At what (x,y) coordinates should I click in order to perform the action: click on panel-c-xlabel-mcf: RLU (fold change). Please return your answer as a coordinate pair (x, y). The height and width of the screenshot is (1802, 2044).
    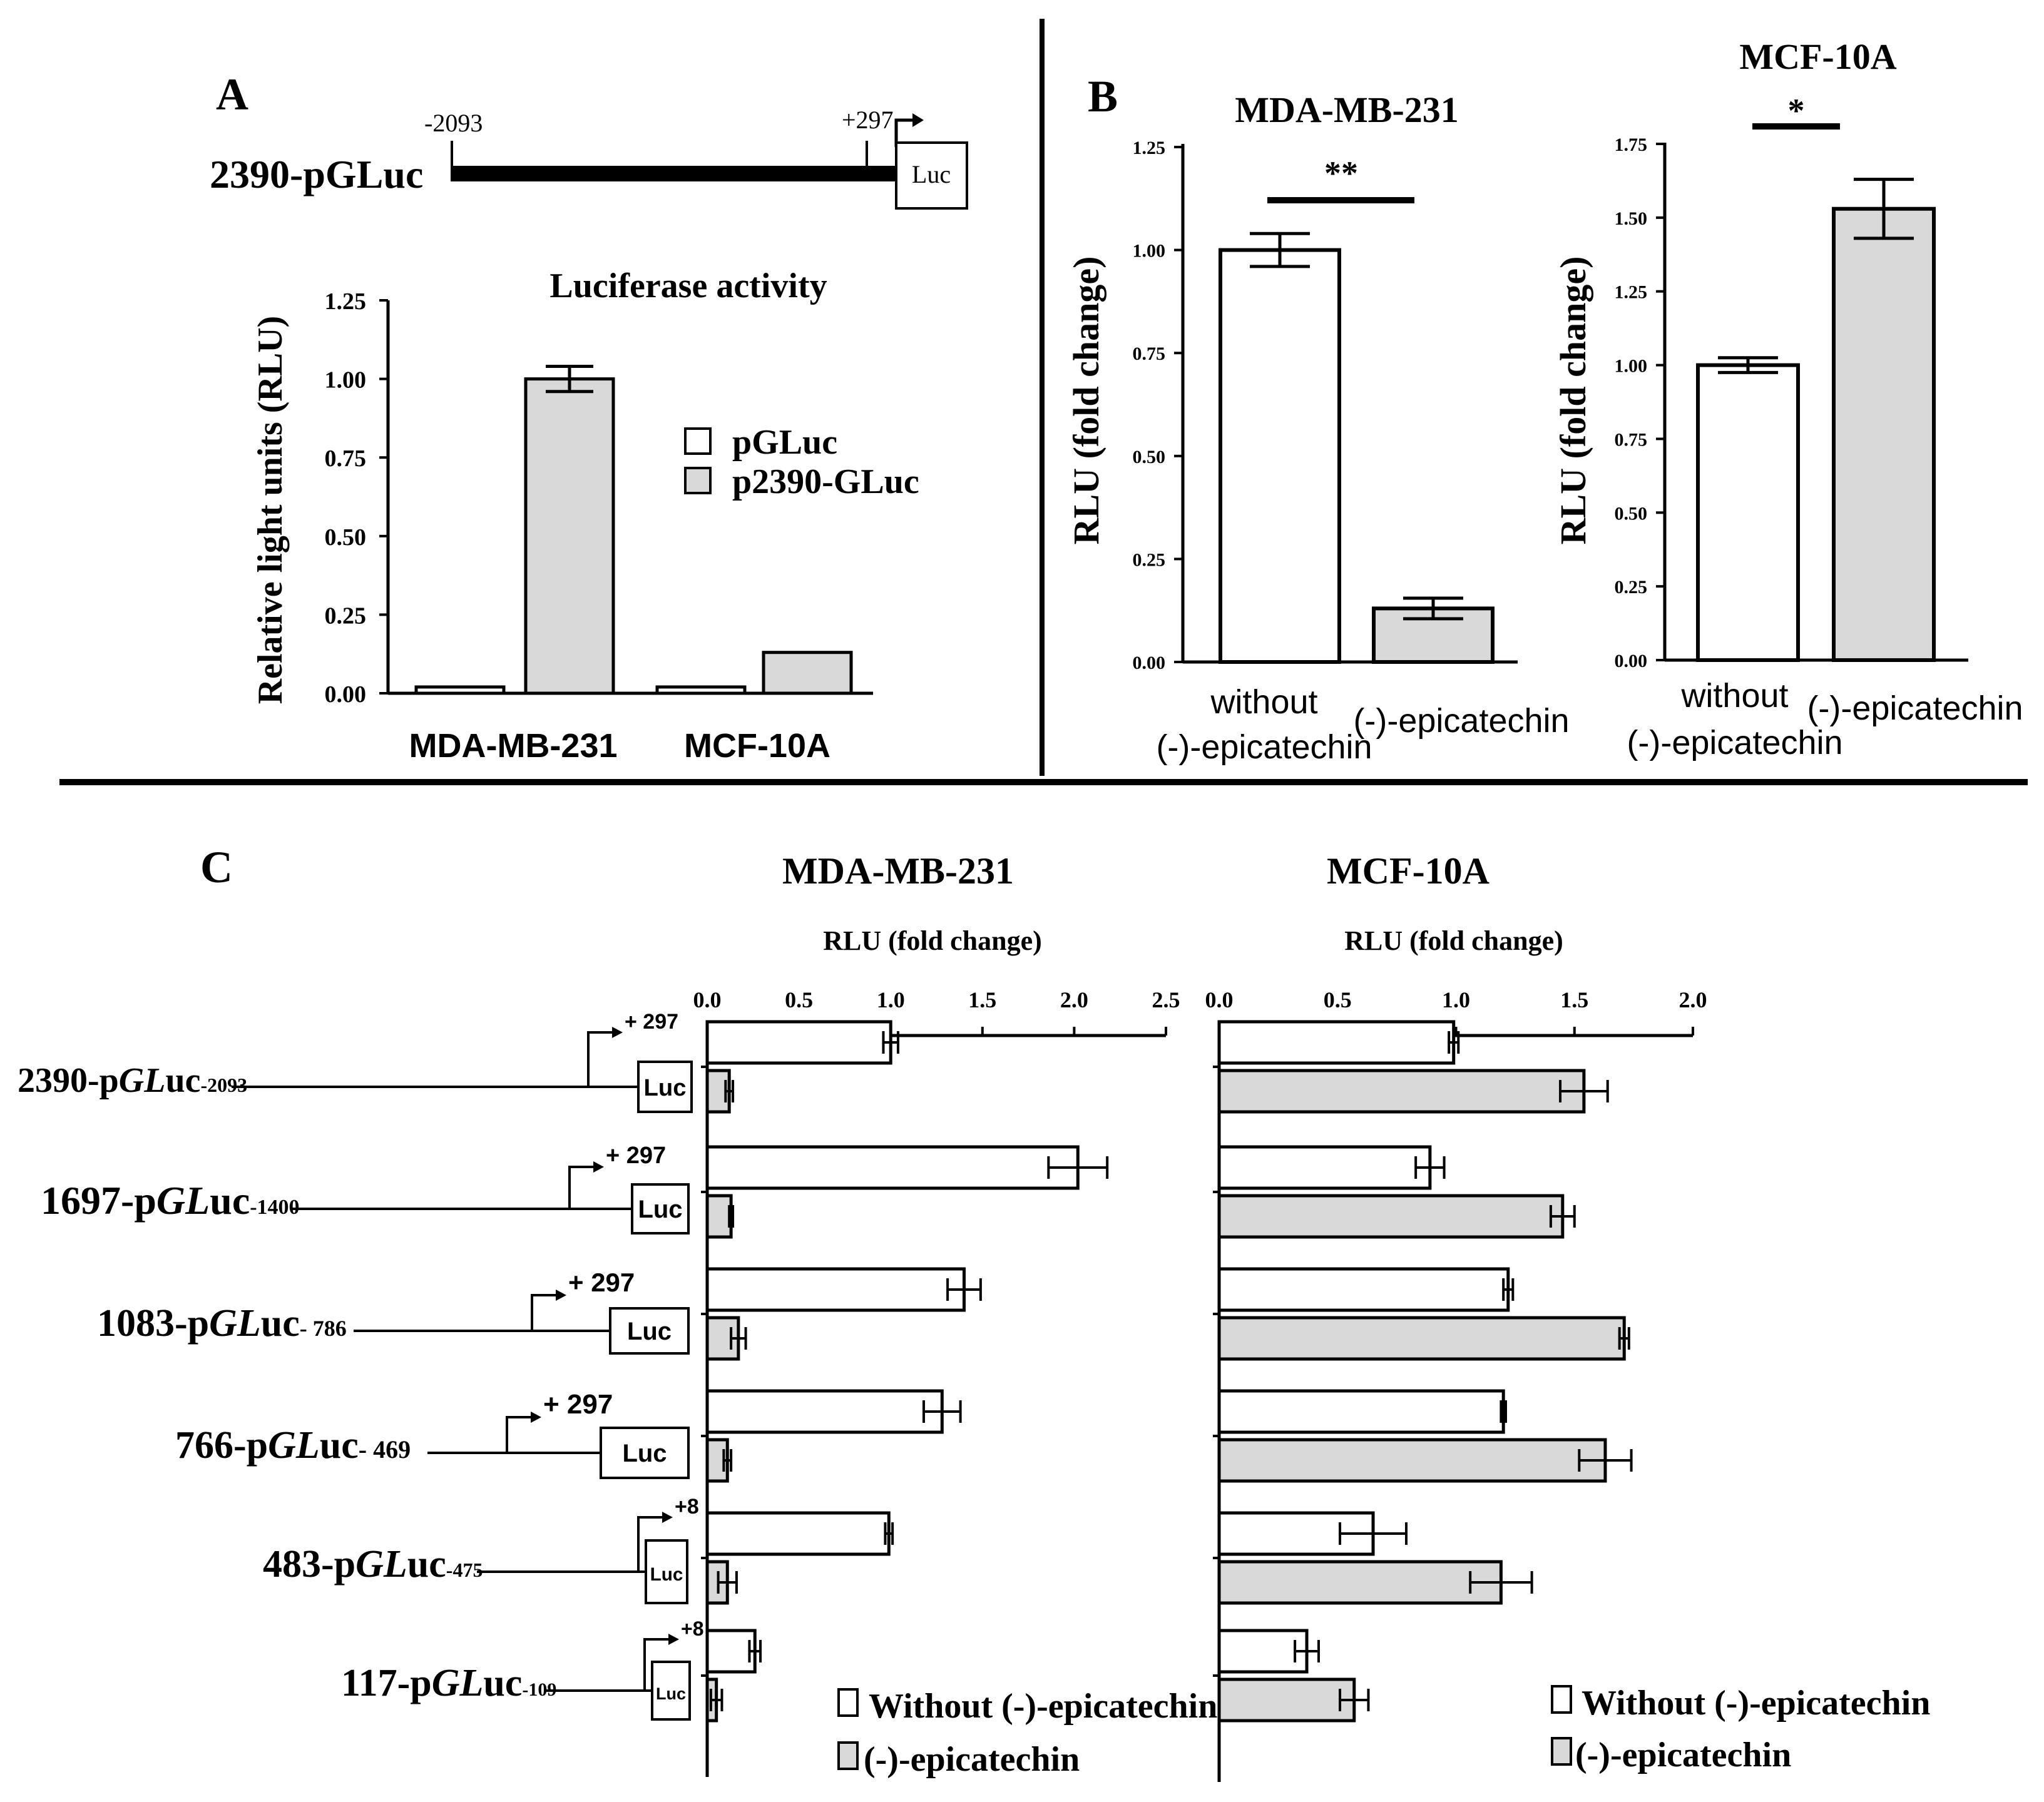
    Looking at the image, I should click on (1453, 941).